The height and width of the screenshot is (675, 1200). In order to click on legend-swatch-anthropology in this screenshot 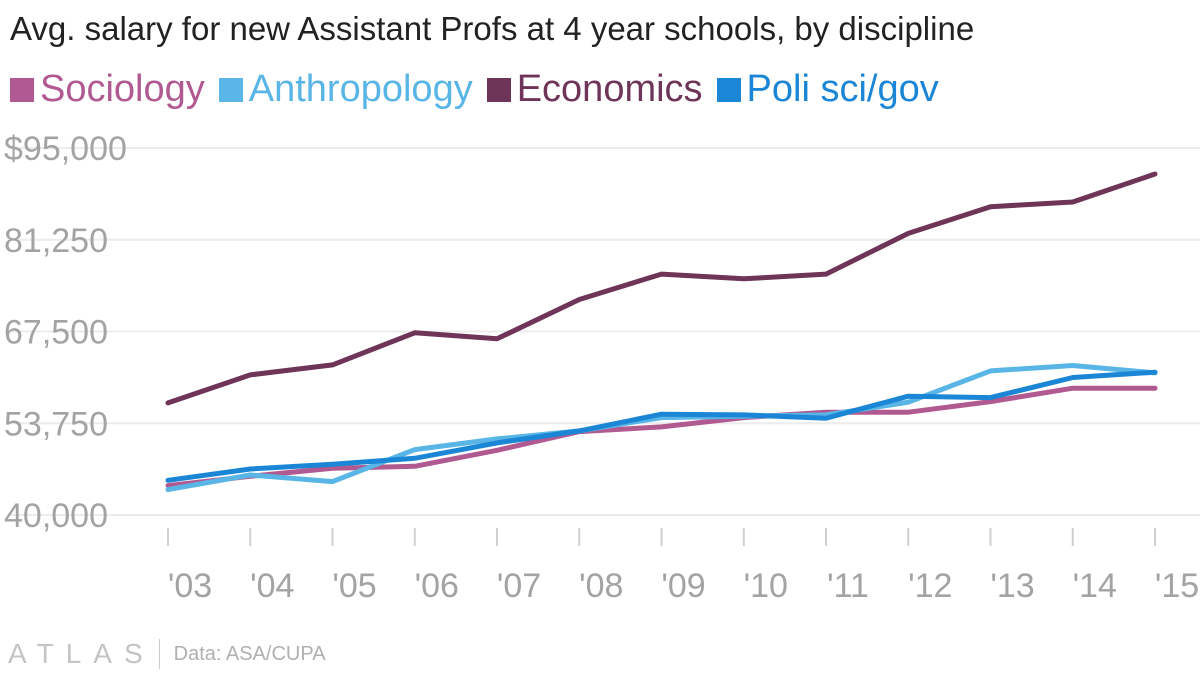, I will do `click(230, 89)`.